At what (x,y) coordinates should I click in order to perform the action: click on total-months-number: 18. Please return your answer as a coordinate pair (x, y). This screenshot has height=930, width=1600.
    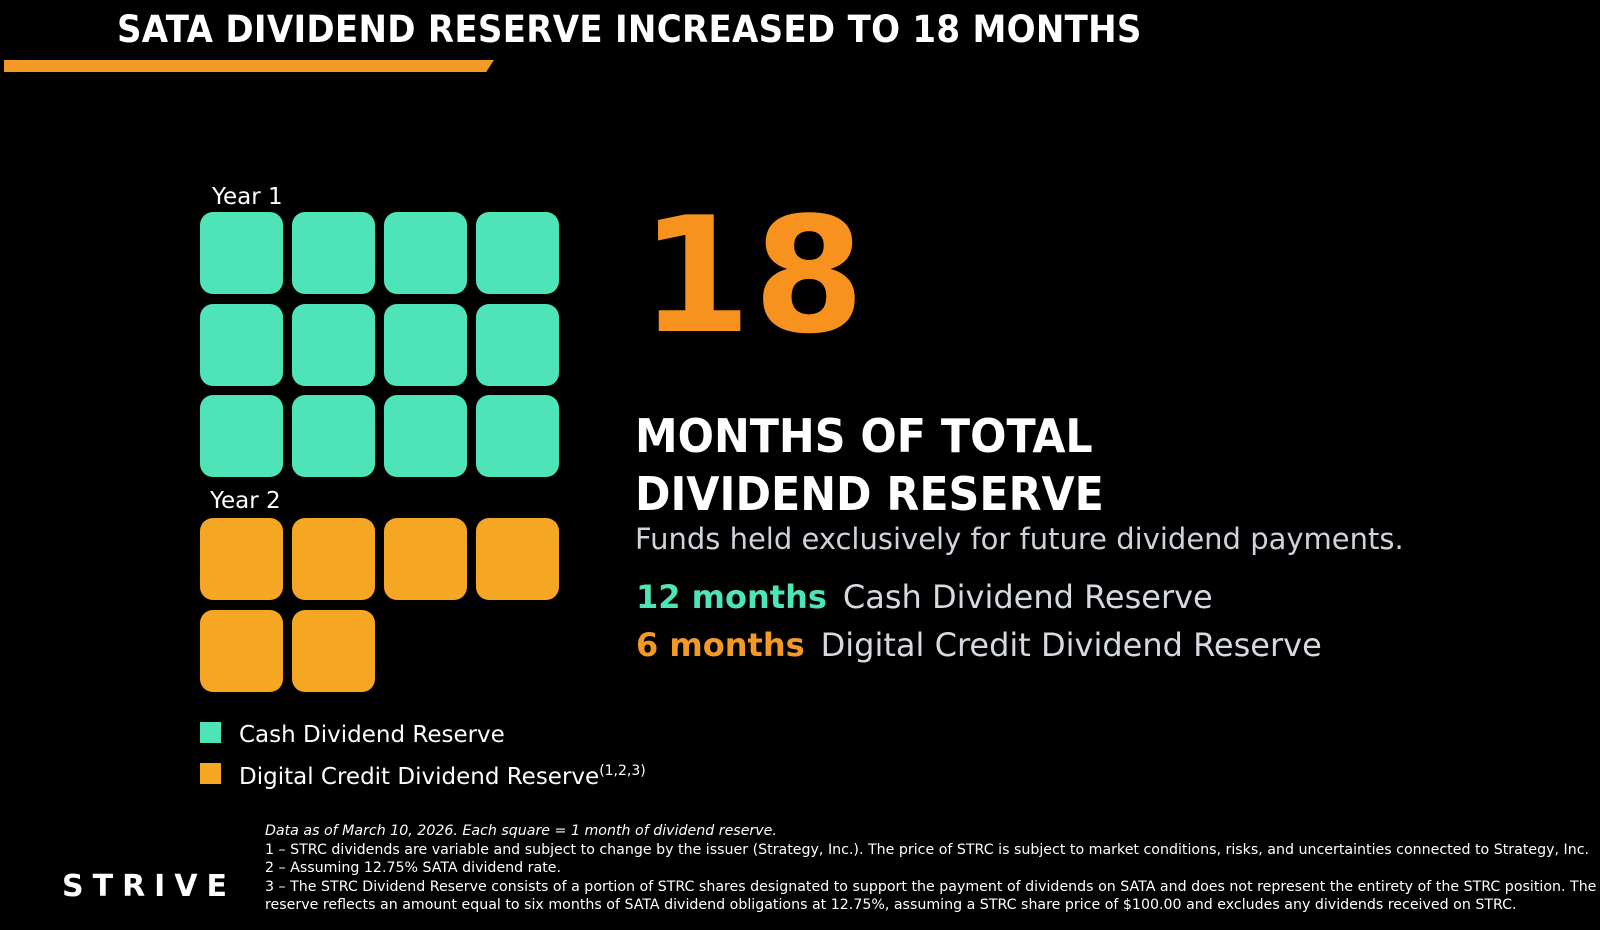
    Looking at the image, I should click on (753, 275).